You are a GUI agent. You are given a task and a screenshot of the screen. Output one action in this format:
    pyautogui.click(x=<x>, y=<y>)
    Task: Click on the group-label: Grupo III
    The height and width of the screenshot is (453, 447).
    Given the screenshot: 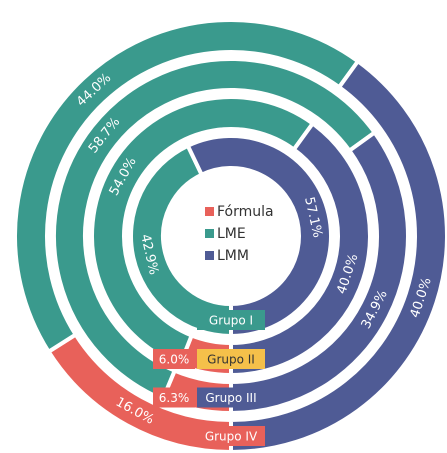 What is the action you would take?
    pyautogui.click(x=230, y=398)
    